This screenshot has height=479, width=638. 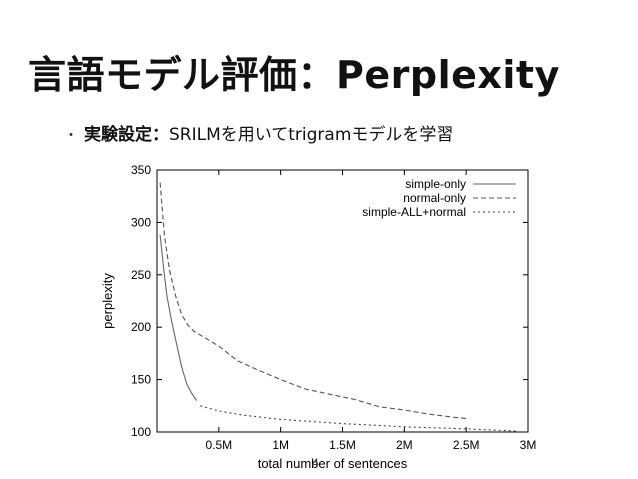 I want to click on legend-label: normal-only, so click(x=434, y=198).